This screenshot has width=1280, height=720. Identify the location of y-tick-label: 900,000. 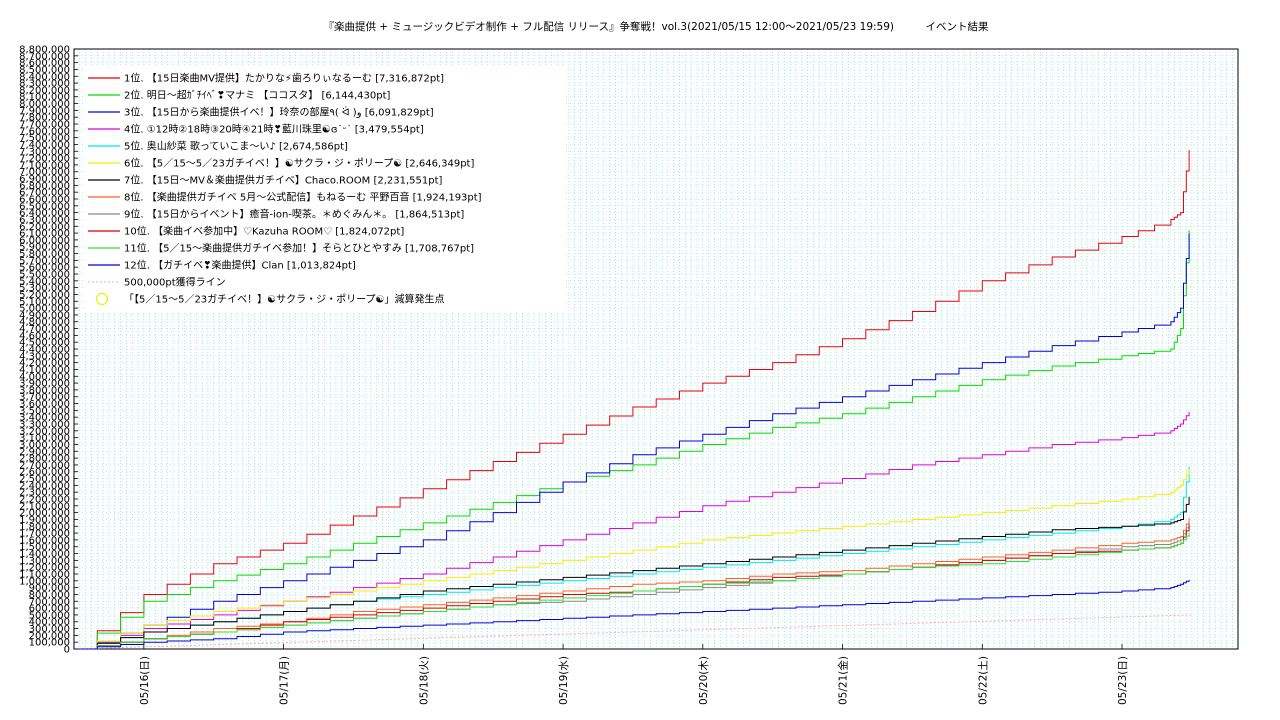
(49, 588).